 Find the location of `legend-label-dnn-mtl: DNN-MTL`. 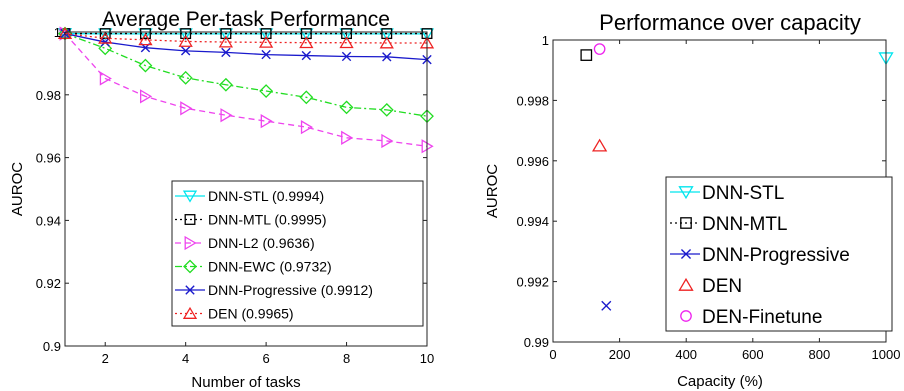

legend-label-dnn-mtl: DNN-MTL is located at coordinates (745, 224).